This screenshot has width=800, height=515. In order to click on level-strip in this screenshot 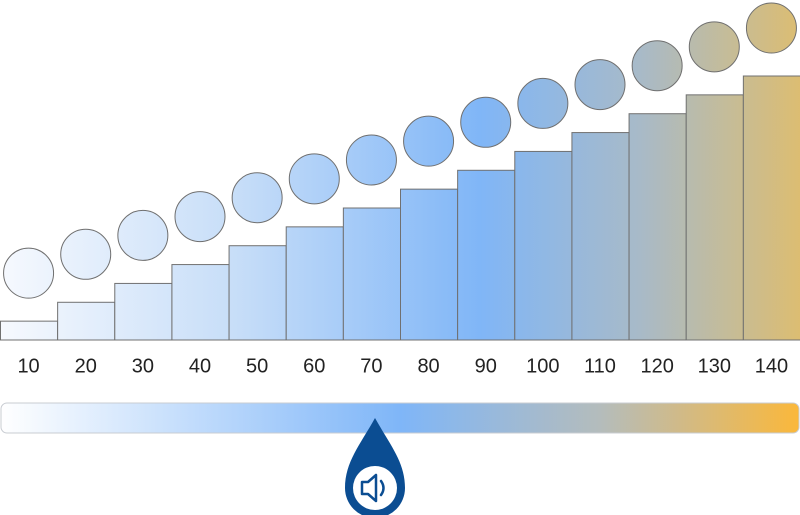, I will do `click(400, 418)`.